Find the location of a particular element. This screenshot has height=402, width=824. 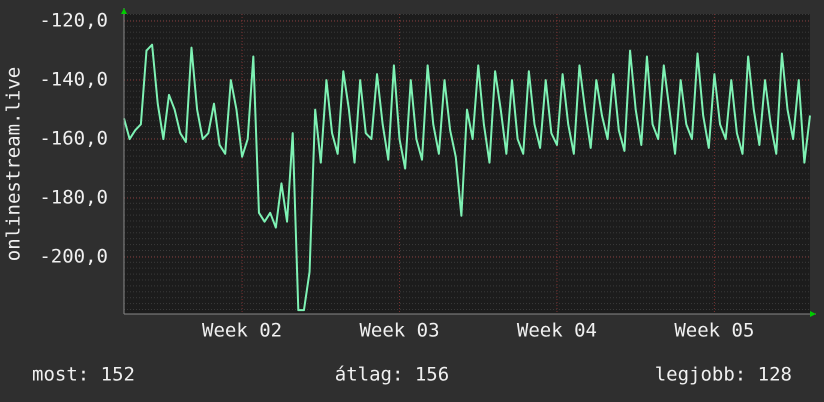

x-arrow is located at coordinates (813, 314).